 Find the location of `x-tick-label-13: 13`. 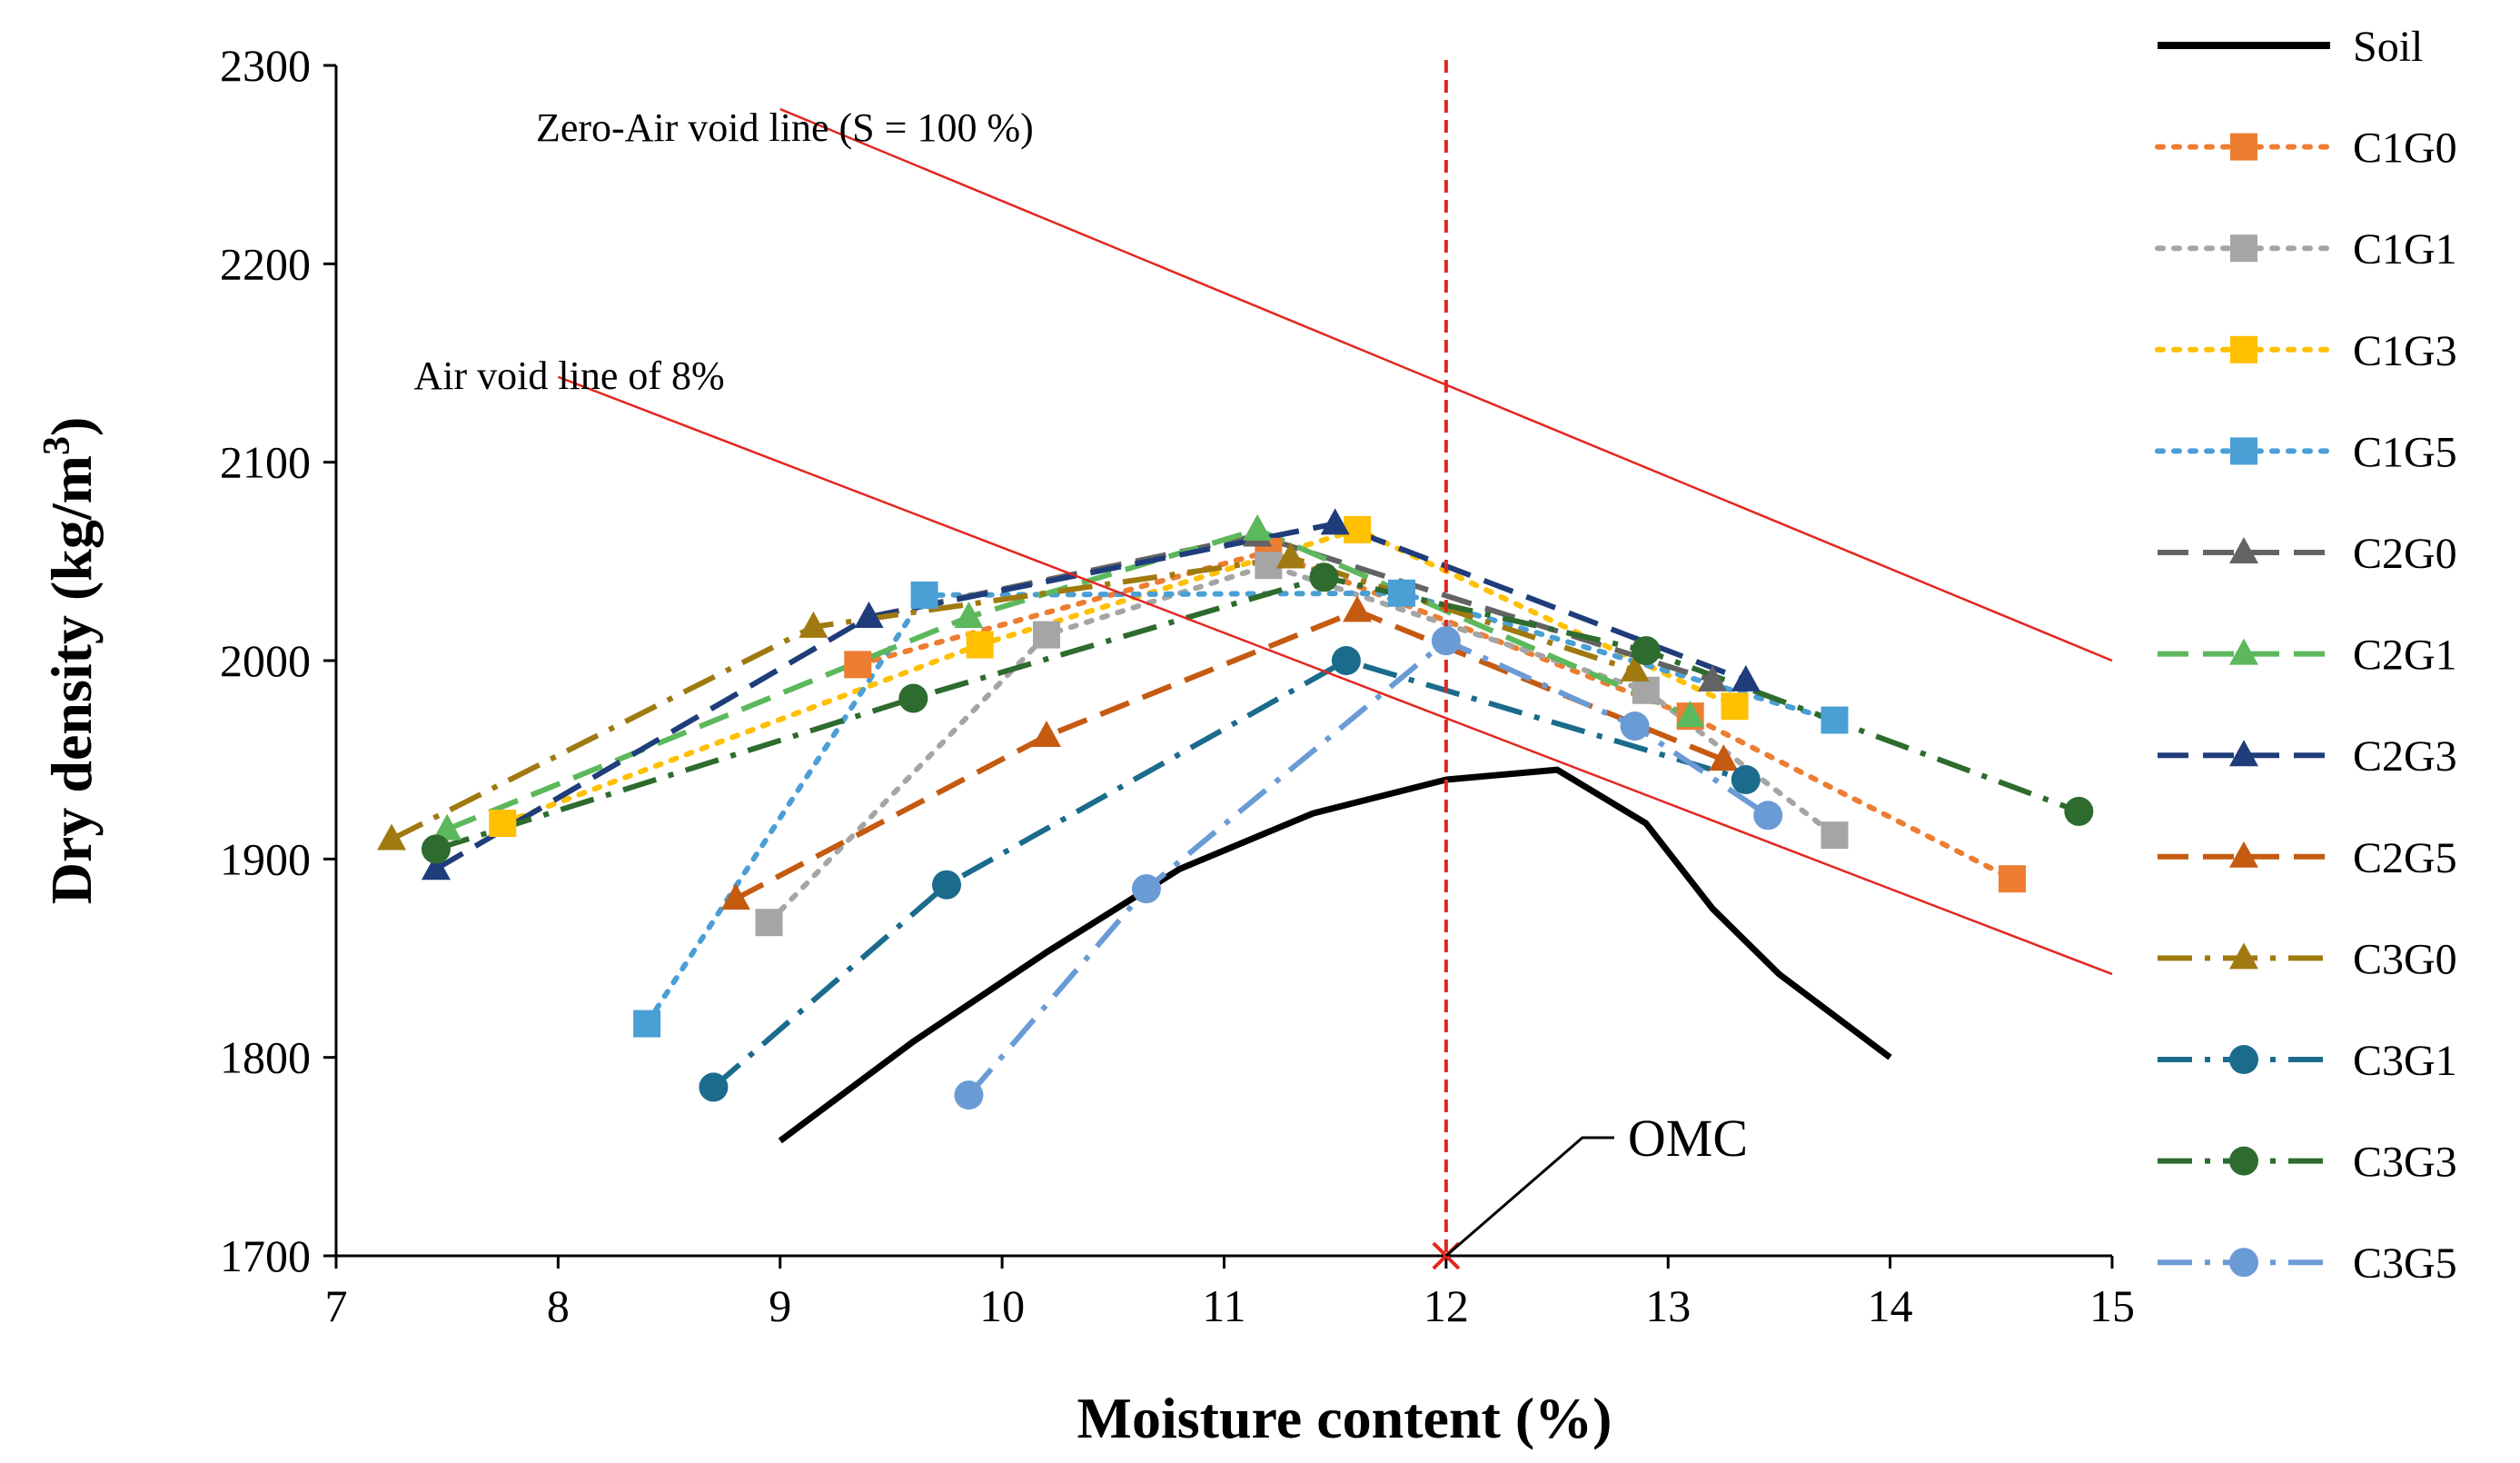

x-tick-label-13: 13 is located at coordinates (1668, 1305).